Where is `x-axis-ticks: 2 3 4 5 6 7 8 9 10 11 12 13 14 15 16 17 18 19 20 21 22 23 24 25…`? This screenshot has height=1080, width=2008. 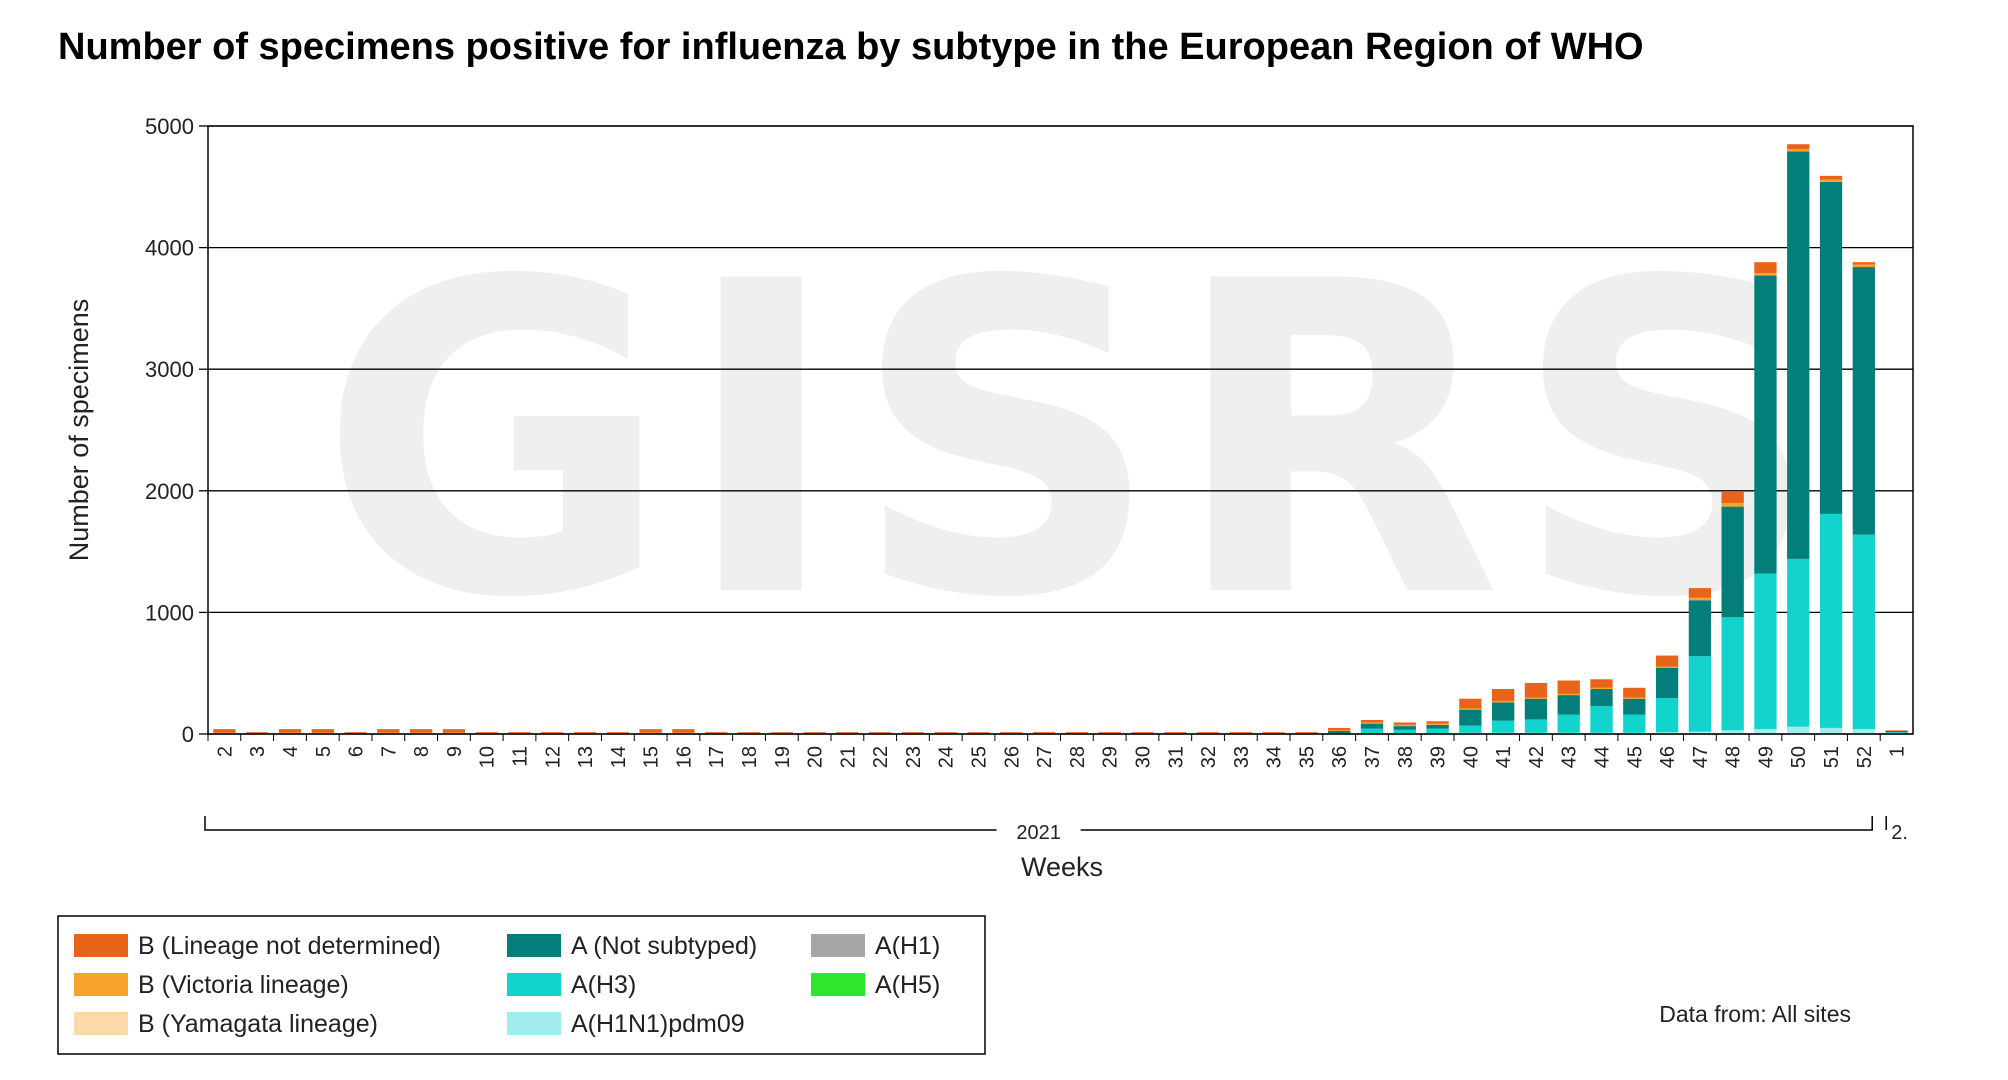
x-axis-ticks: 2 3 4 5 6 7 8 9 10 11 12 13 14 15 16 17 18 19 20 21 22 23 24 25… is located at coordinates (1058, 751).